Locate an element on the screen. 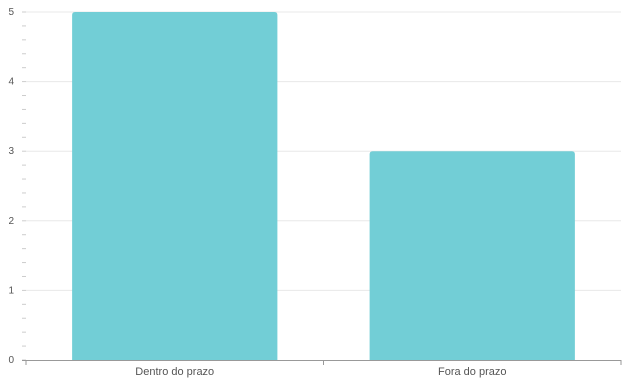 The height and width of the screenshot is (383, 628). x-category-label: Fora do prazo is located at coordinates (472, 372).